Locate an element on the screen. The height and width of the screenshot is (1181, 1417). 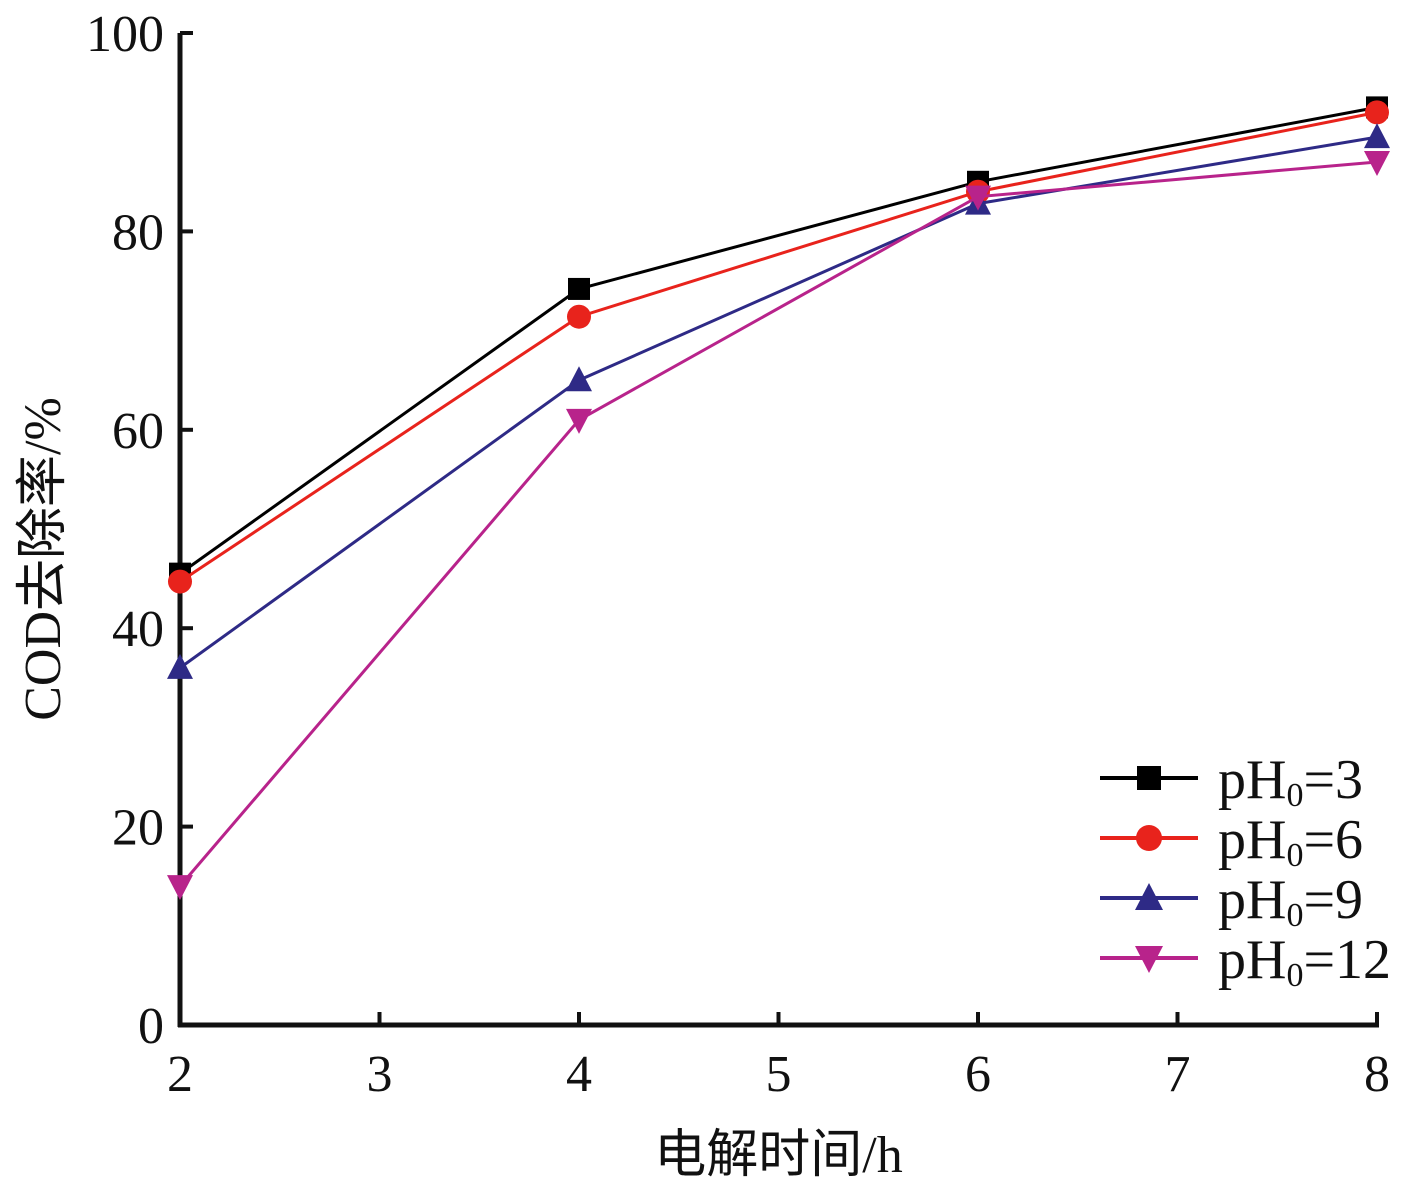
y-tick-label: 20 is located at coordinates (138, 828).